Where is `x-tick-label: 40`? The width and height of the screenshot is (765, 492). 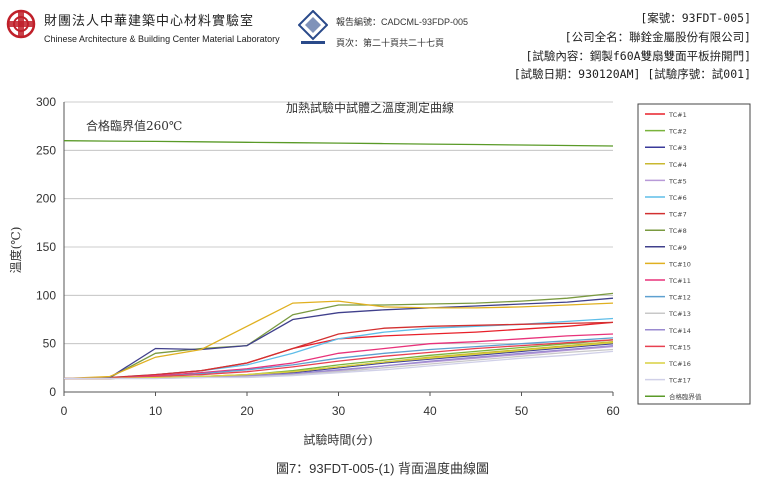
x-tick-label: 40 is located at coordinates (430, 411).